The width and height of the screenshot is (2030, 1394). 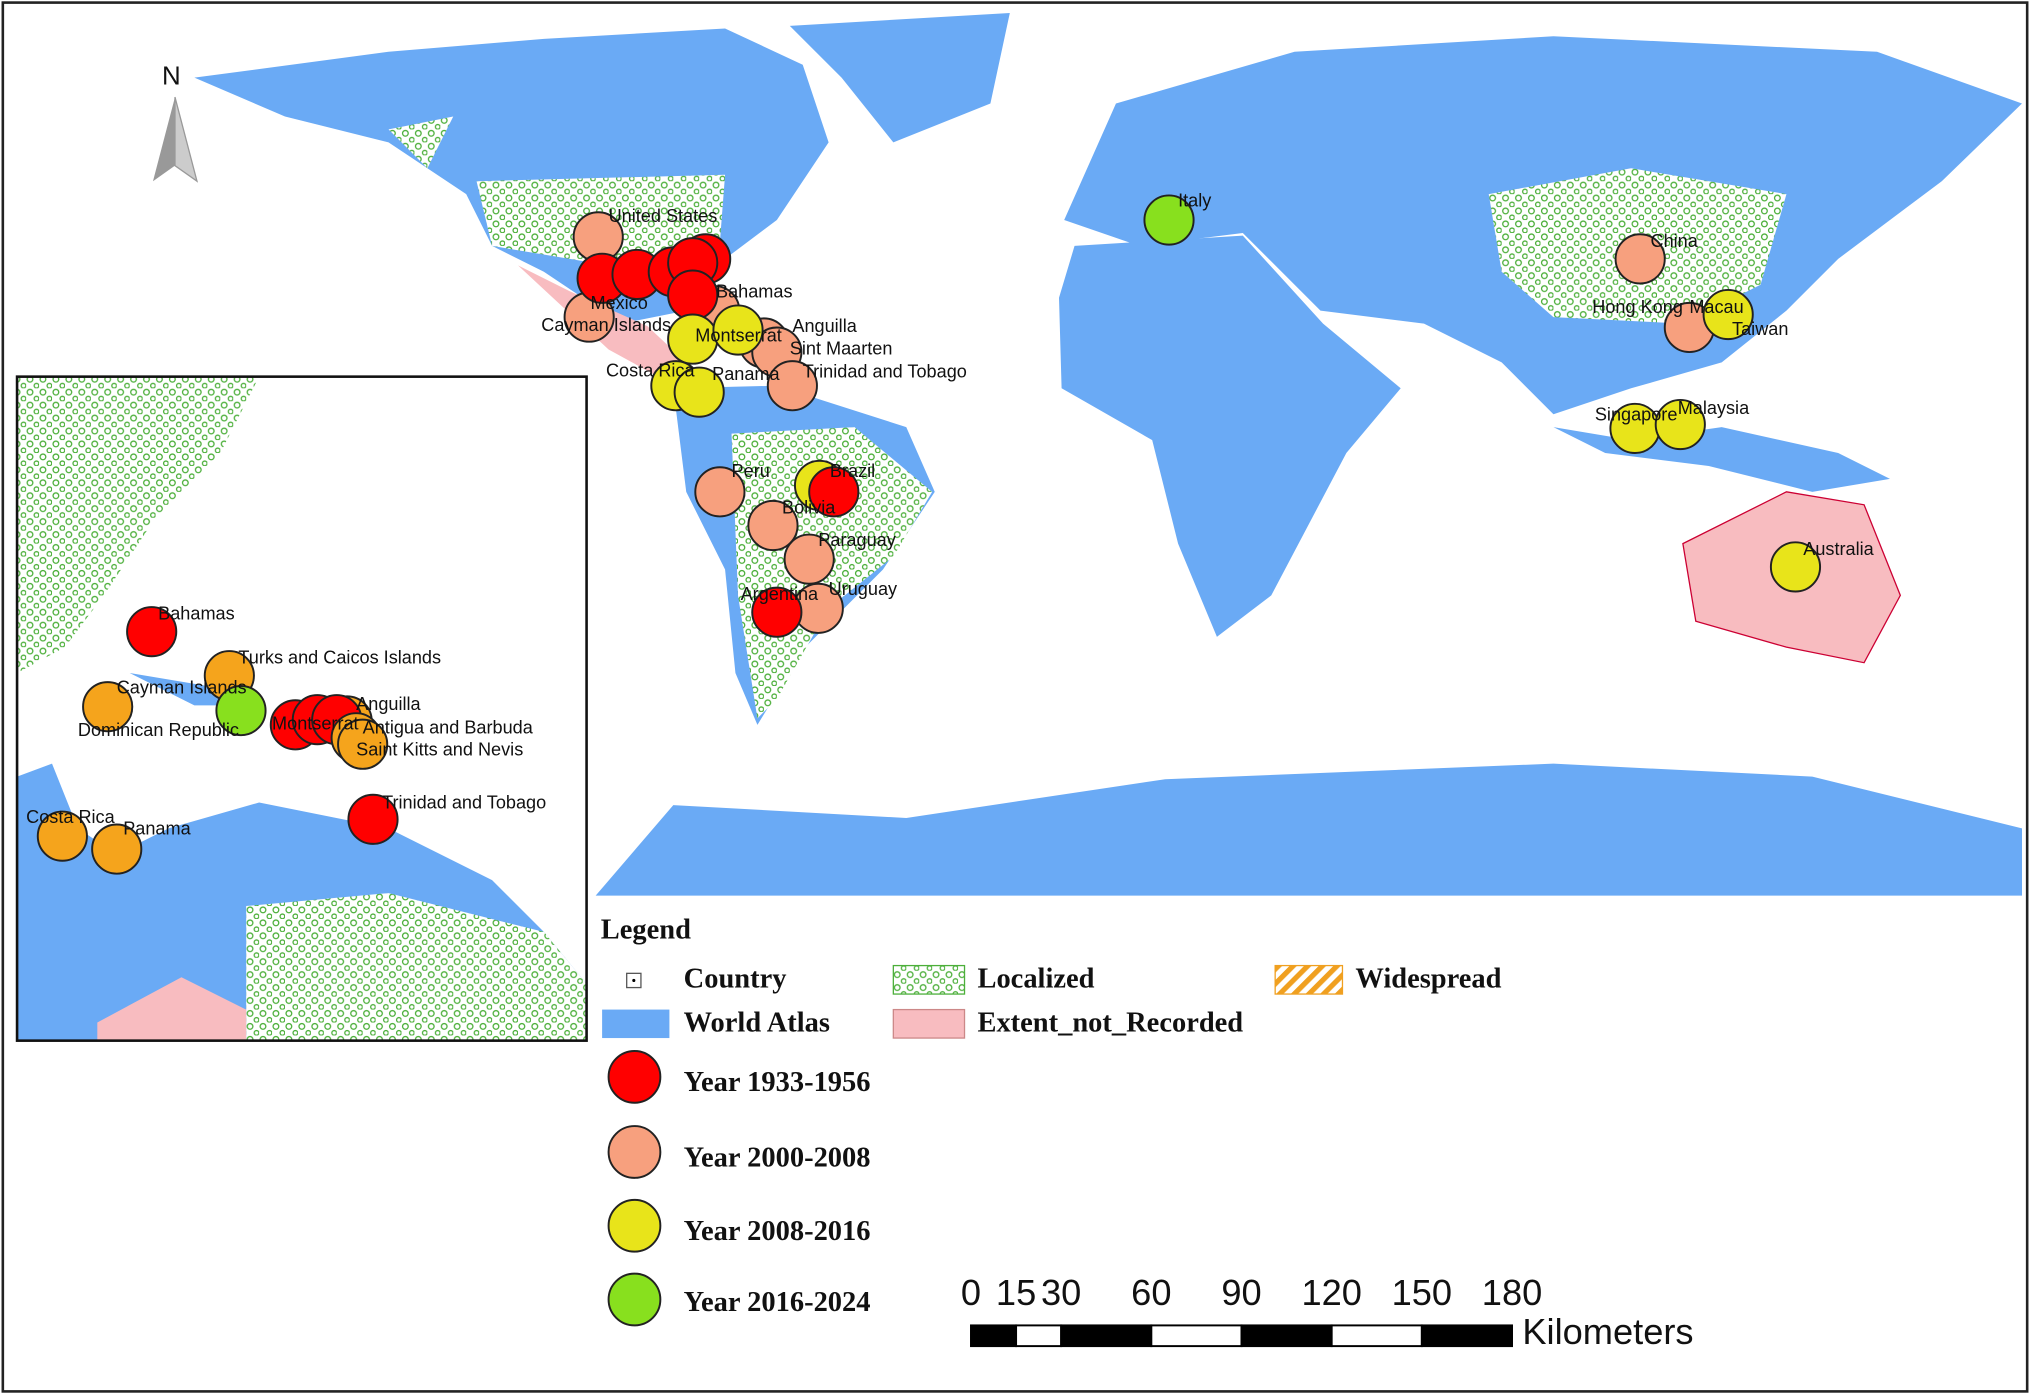 I want to click on country-label: Dominican Republic, so click(x=158, y=730).